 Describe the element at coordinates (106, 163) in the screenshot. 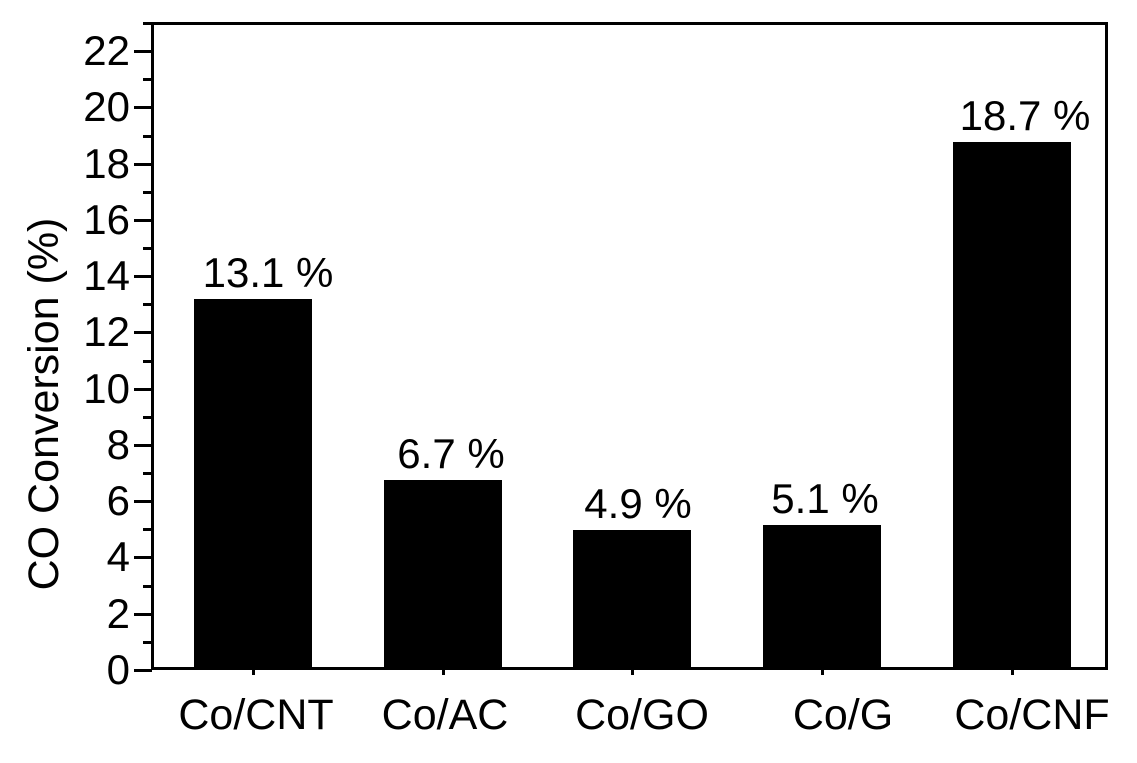

I see `y-axis-tick-label: 18` at that location.